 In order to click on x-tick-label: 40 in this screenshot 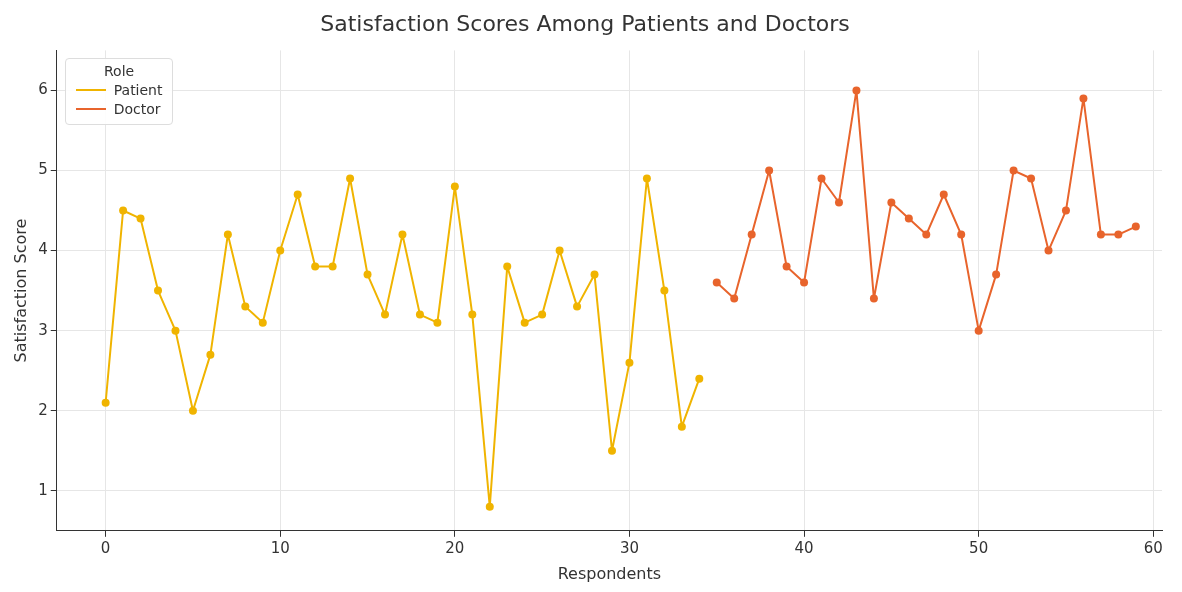, I will do `click(804, 547)`.